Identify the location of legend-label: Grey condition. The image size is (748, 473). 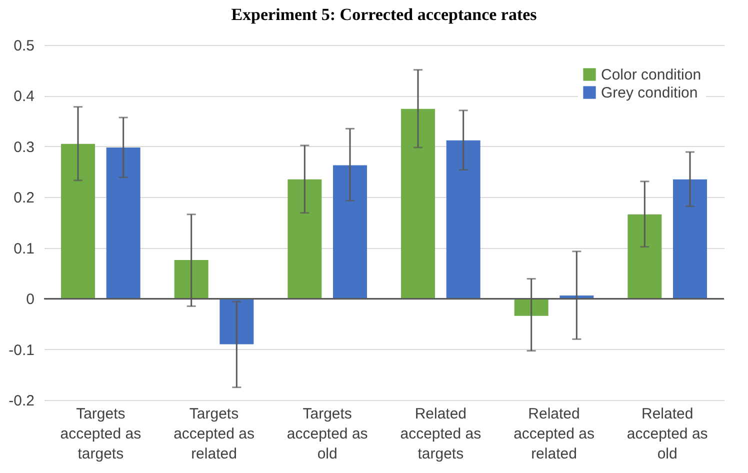
(649, 93).